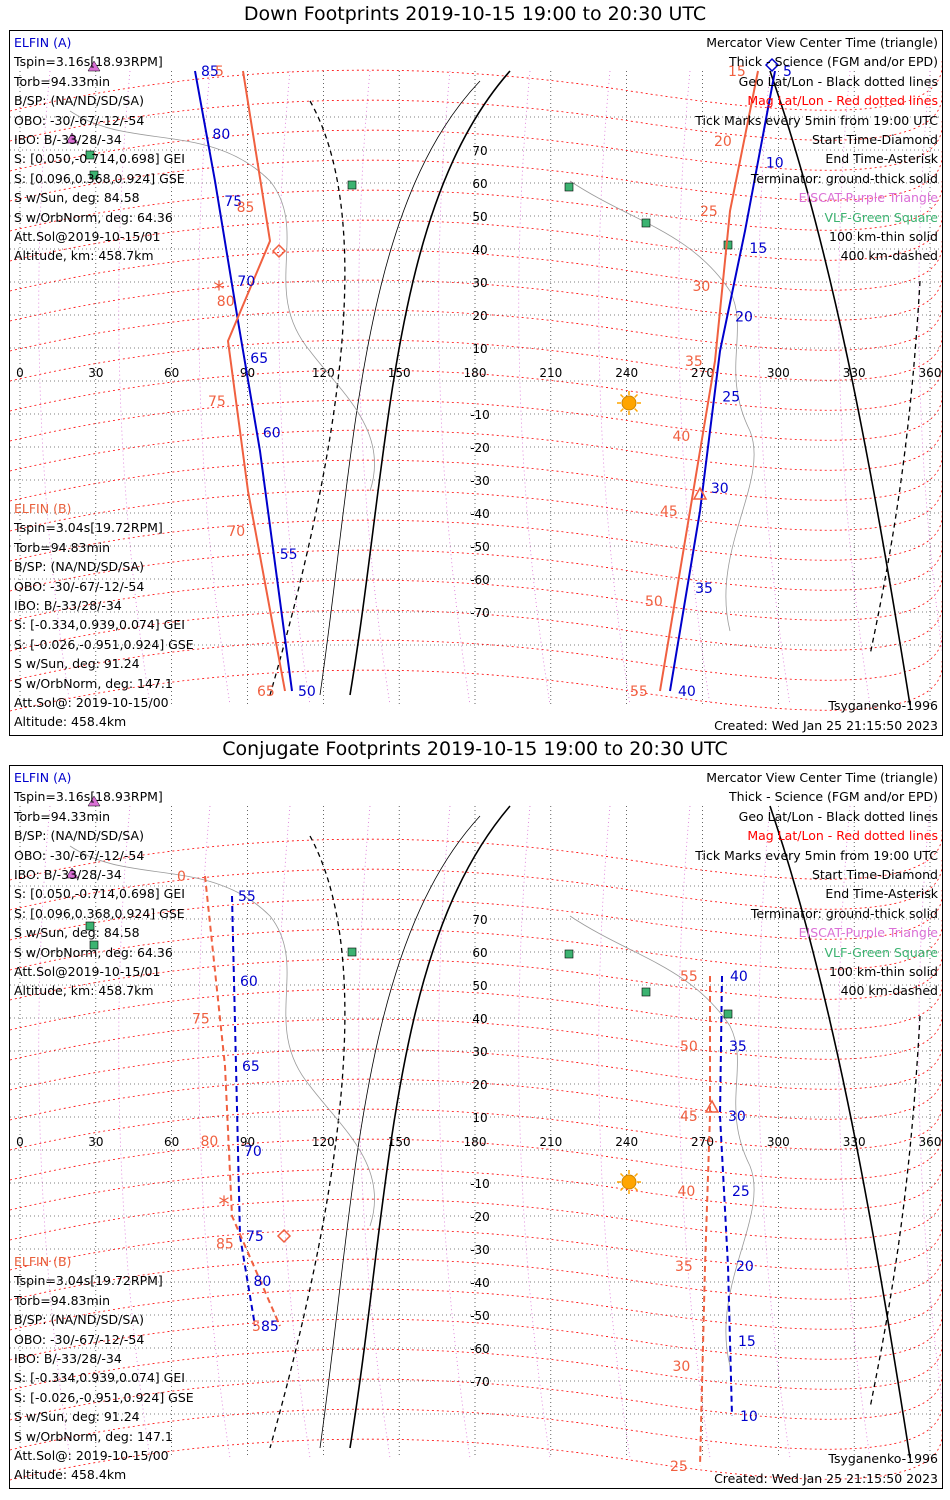 This screenshot has width=950, height=1500. Describe the element at coordinates (201, 1020) in the screenshot. I see `elfin-b-tick-label: 75` at that location.